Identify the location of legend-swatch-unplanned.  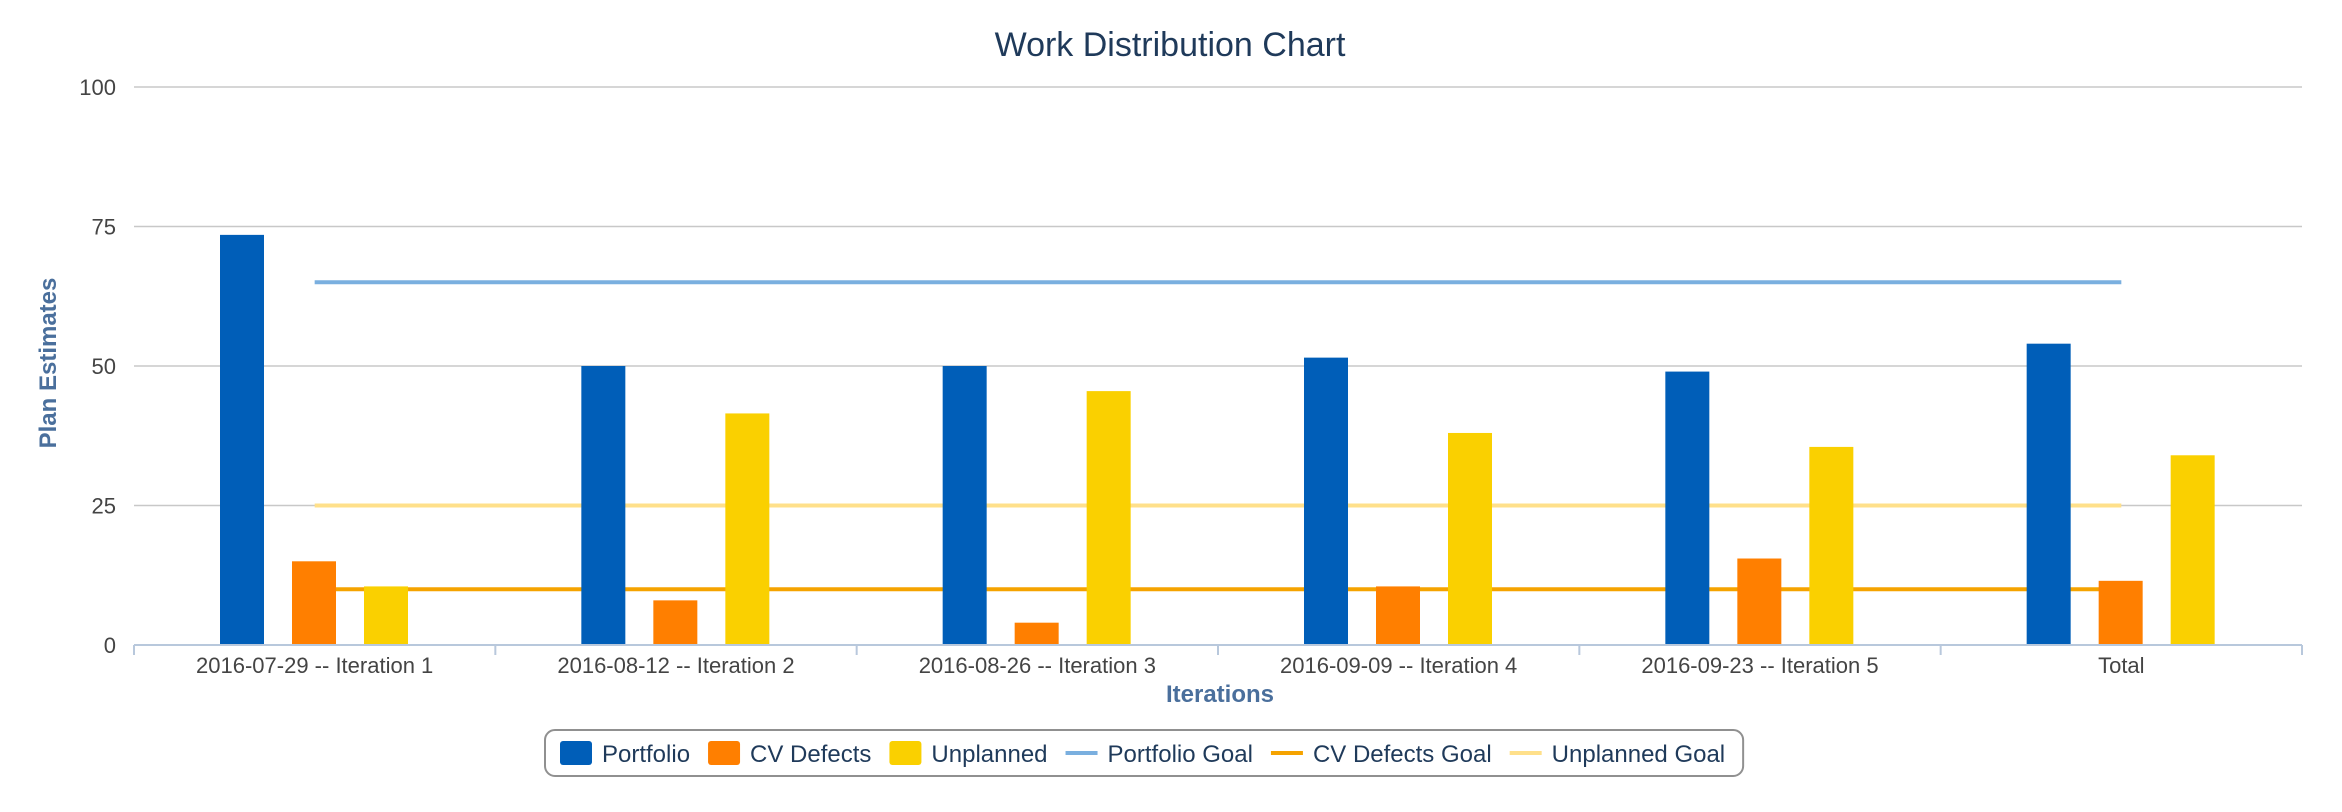
(905, 753).